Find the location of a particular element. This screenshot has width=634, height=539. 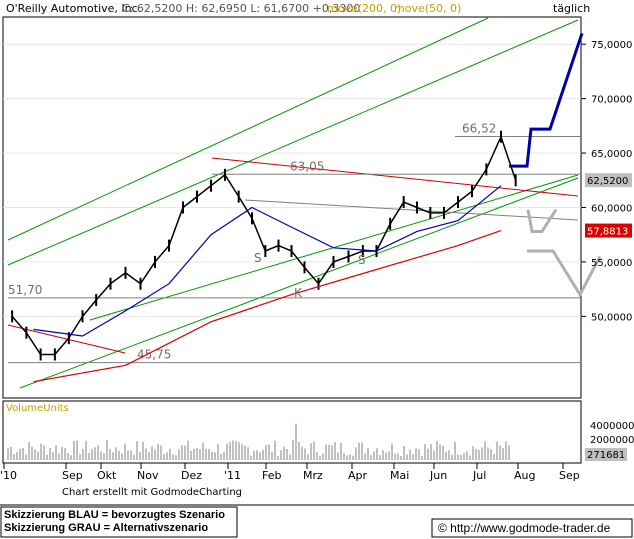

ma200-legend: move(200, 0) is located at coordinates (364, 8).